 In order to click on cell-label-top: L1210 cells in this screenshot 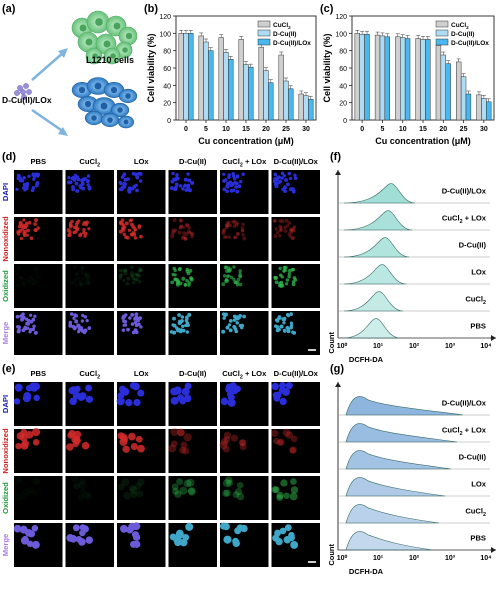, I will do `click(110, 60)`.